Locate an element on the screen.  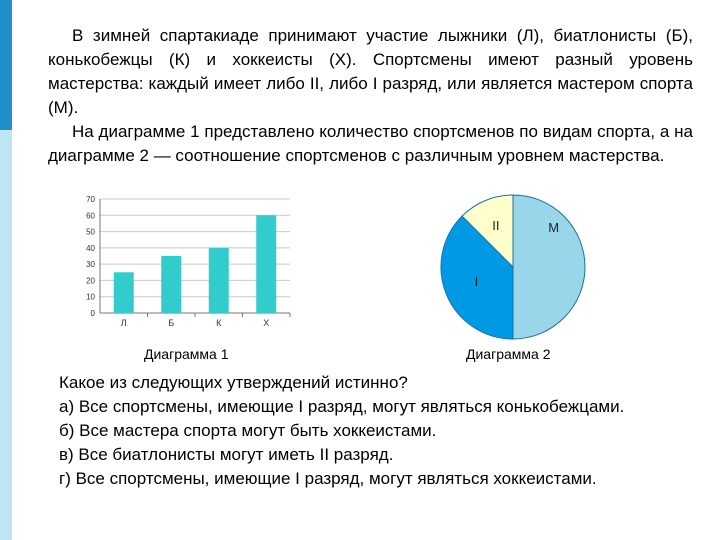
chart2-caption: Диаграмма 2 is located at coordinates (508, 354).